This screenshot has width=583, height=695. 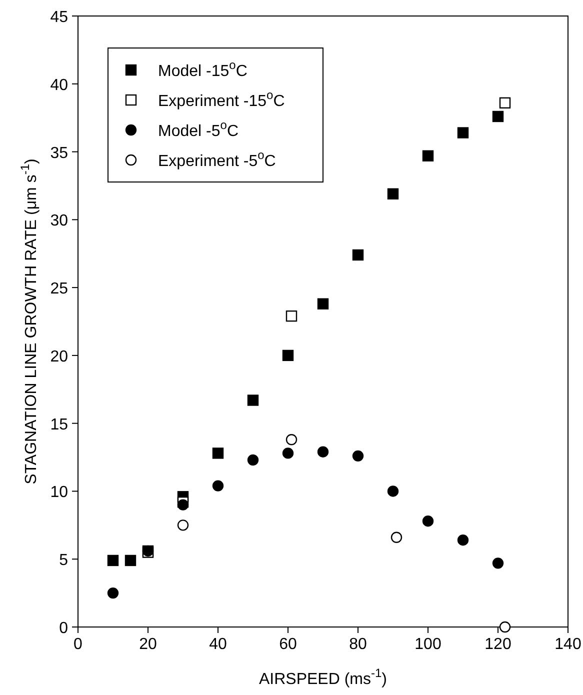 I want to click on legend-label: Model -15$^{o}$C, so click(x=203, y=69).